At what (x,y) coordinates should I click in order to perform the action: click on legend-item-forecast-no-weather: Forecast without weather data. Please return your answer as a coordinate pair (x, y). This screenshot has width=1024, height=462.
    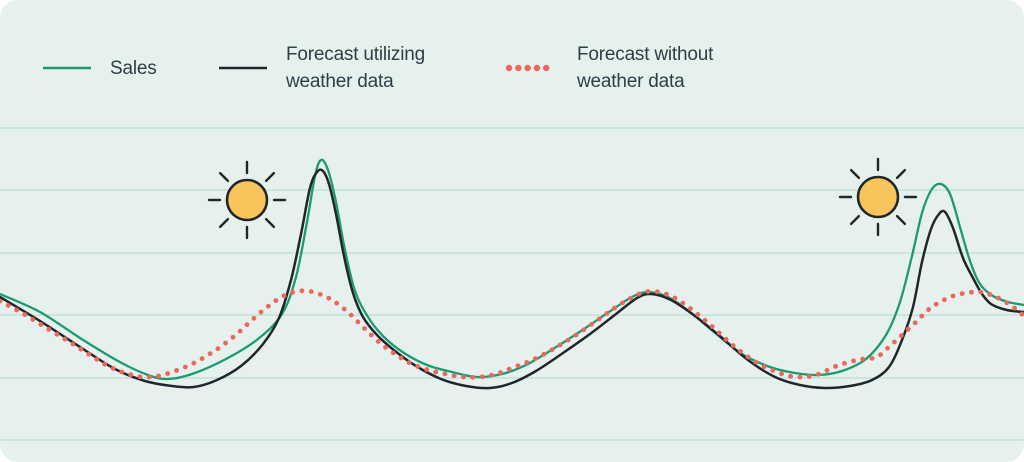
    Looking at the image, I should click on (628, 68).